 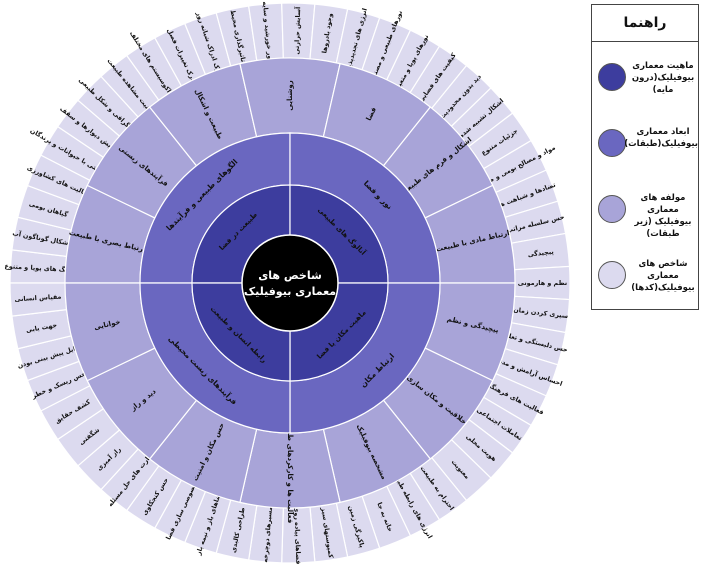 I want to click on center-title-line2: معماری بیوفیلیک, so click(x=290, y=291).